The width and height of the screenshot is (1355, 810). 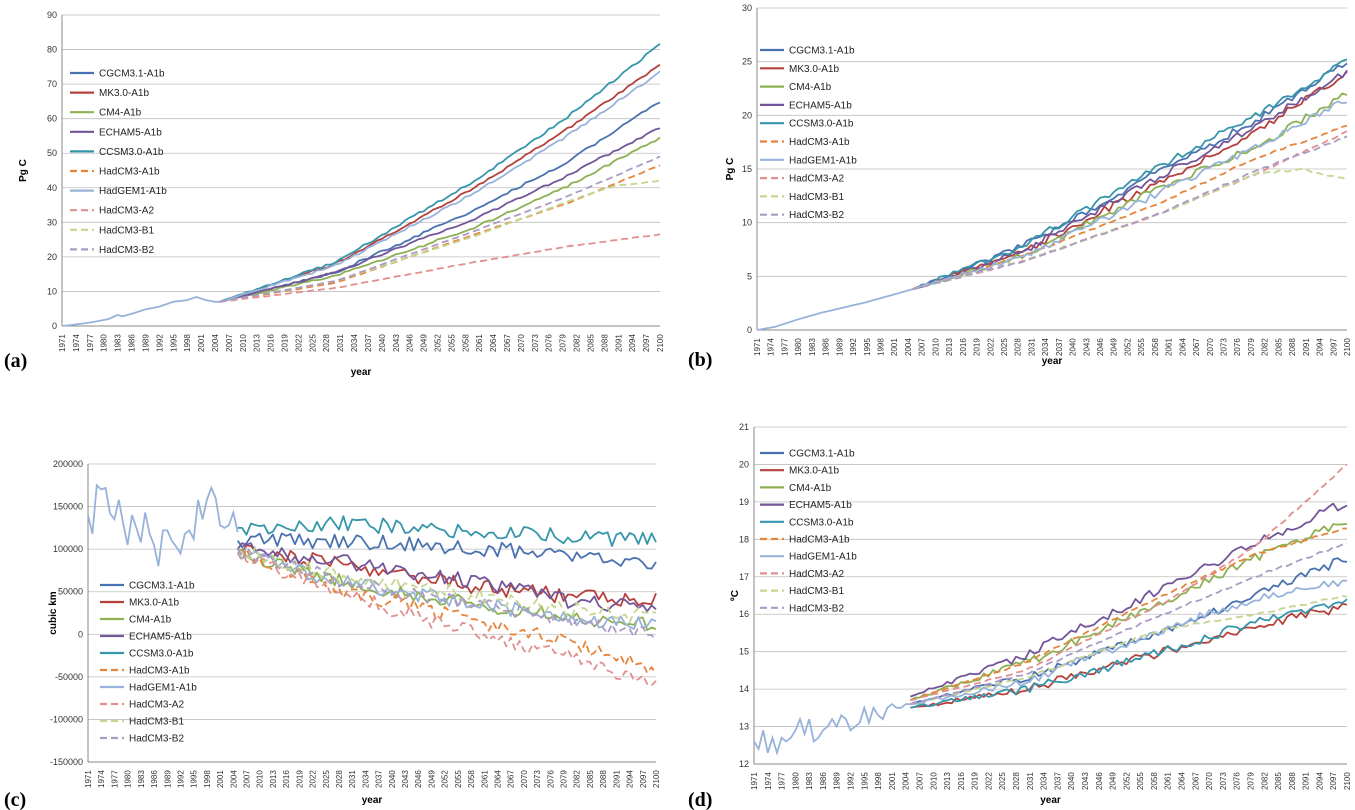 I want to click on x-tick-label: 1989, so click(x=837, y=781).